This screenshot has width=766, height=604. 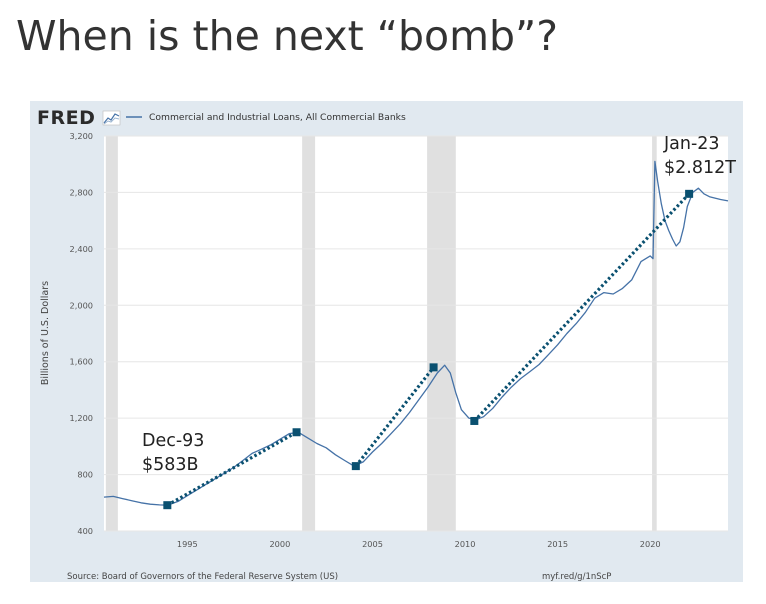 What do you see at coordinates (45, 333) in the screenshot?
I see `y-axis-label: Billions of U.S. Dollars` at bounding box center [45, 333].